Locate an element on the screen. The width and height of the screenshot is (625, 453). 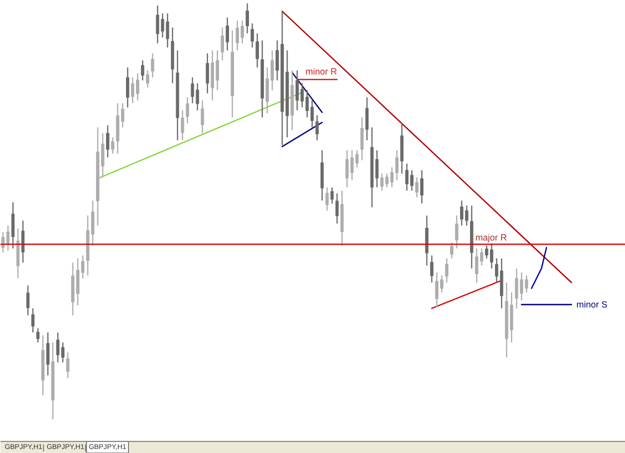
series-label: minor S is located at coordinates (592, 305).